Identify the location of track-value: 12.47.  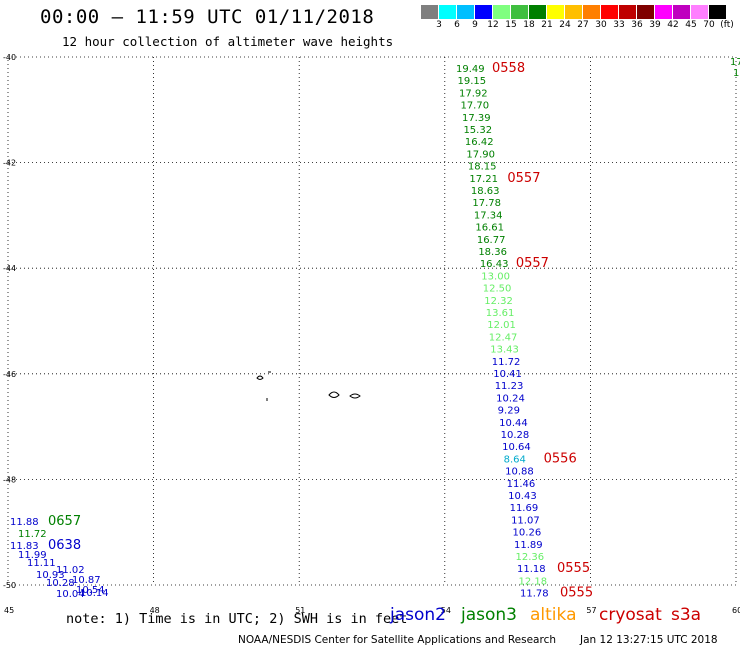
(503, 337).